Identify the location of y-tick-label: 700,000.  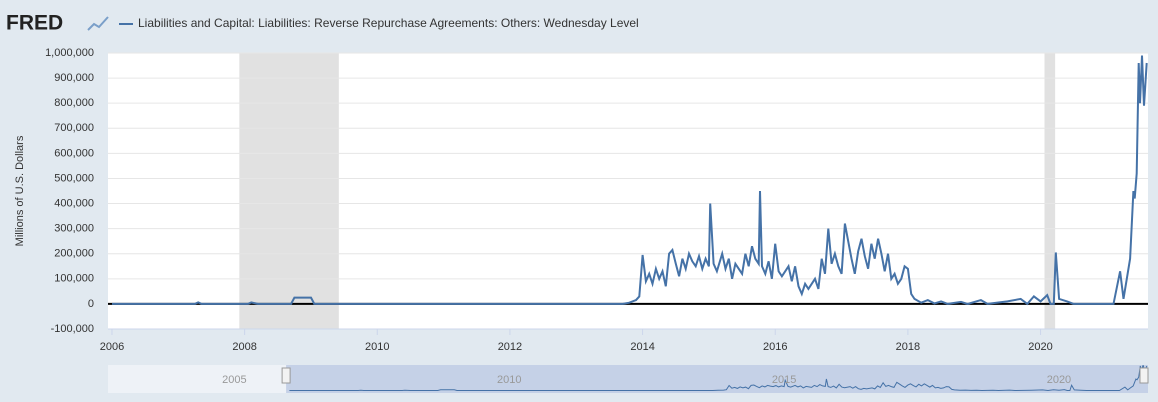
(74, 128).